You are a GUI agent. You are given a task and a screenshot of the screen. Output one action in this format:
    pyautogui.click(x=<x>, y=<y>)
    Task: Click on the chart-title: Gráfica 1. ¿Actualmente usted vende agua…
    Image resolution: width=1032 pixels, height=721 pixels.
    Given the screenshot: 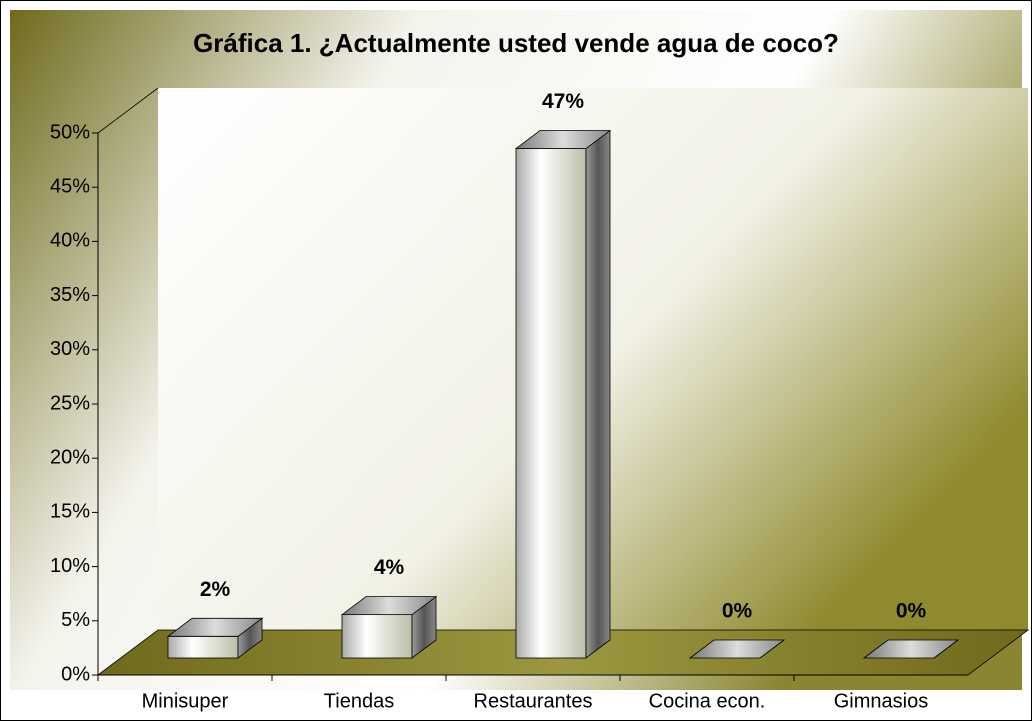 What is the action you would take?
    pyautogui.click(x=516, y=43)
    